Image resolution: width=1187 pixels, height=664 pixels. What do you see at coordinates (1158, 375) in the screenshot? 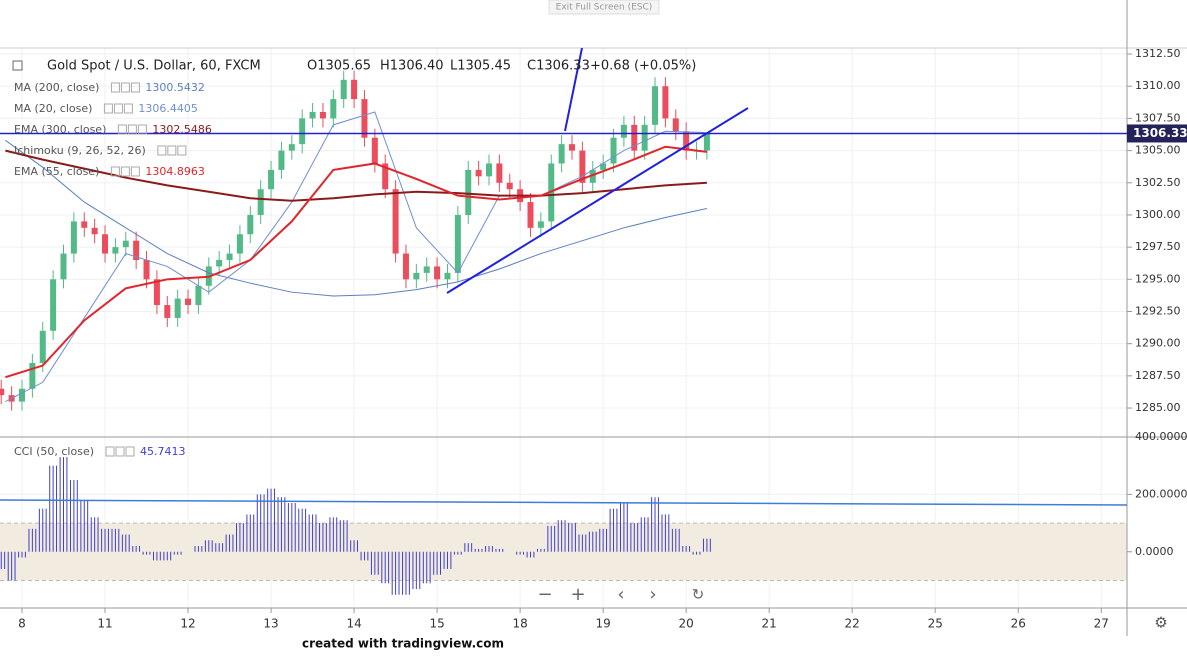
I see `y-tick-label: 1287.50` at bounding box center [1158, 375].